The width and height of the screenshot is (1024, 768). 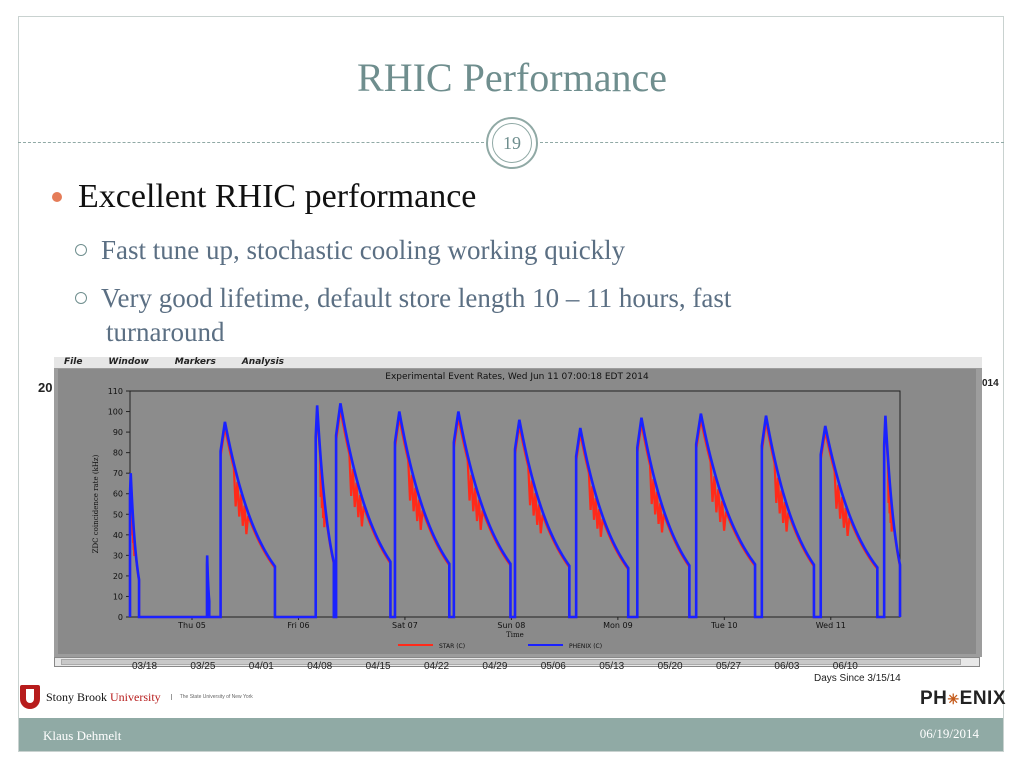 What do you see at coordinates (128, 362) in the screenshot?
I see `menu-window: Window` at bounding box center [128, 362].